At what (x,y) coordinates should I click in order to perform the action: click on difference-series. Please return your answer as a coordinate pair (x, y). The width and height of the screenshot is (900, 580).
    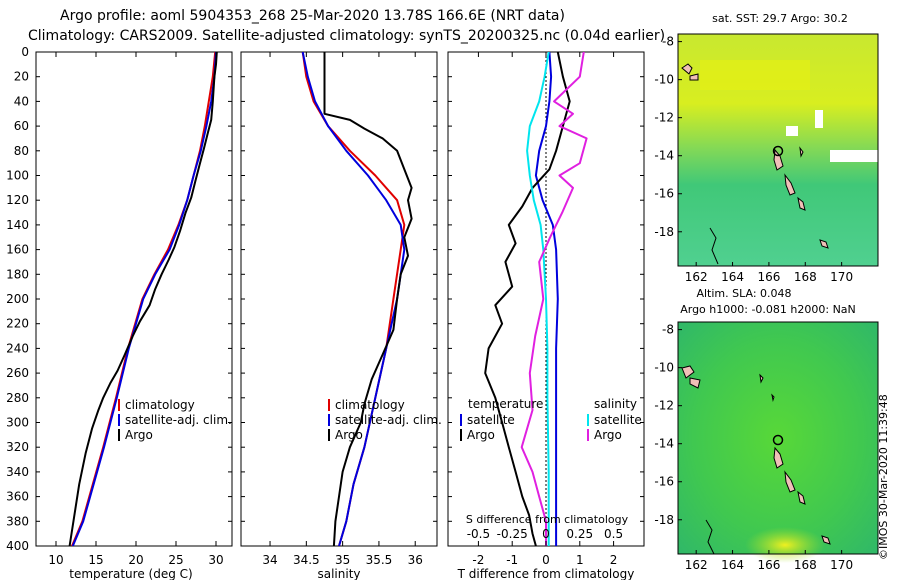
    Looking at the image, I should click on (536, 299).